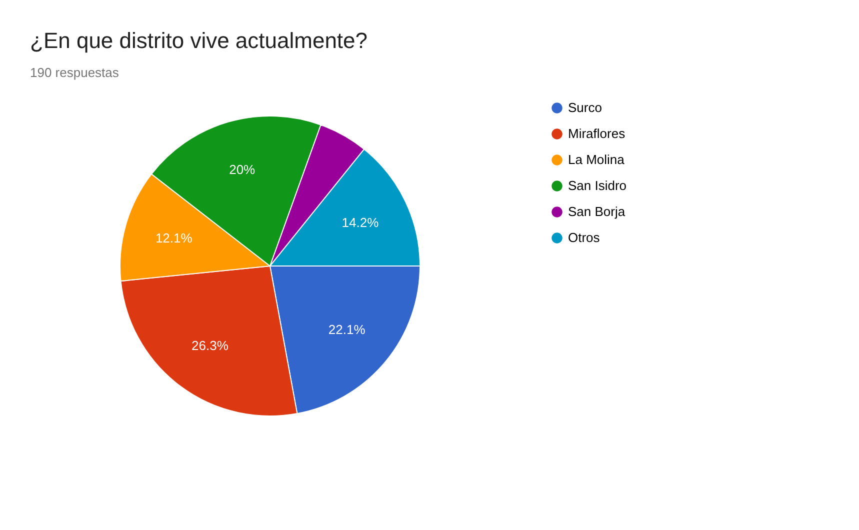 The width and height of the screenshot is (859, 530). What do you see at coordinates (347, 329) in the screenshot?
I see `data-label: 22.1%` at bounding box center [347, 329].